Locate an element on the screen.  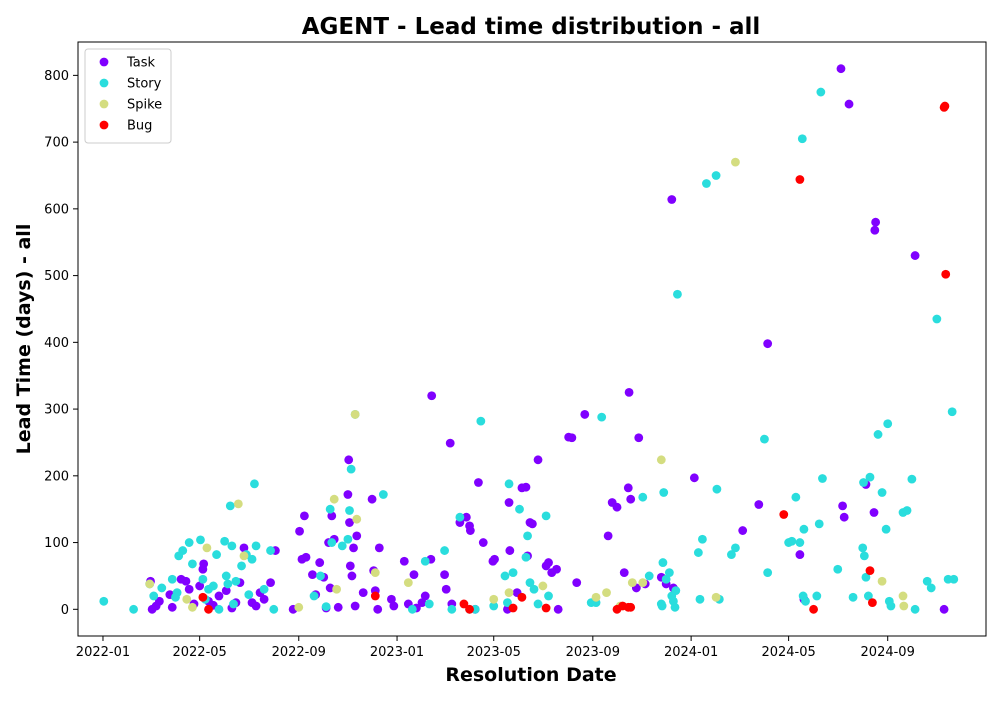
y-tick-label: 100 is located at coordinates (56, 543).